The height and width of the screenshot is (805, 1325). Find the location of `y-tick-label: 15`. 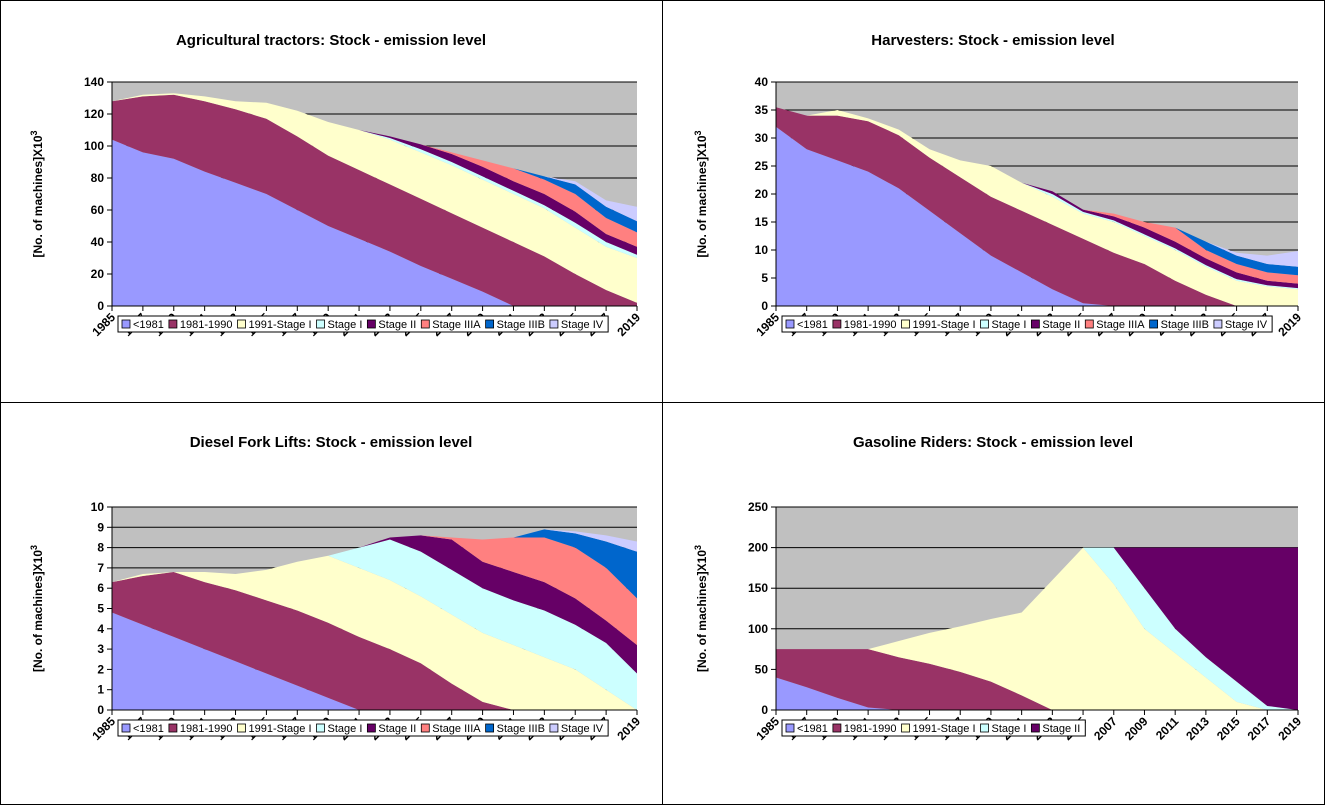

y-tick-label: 15 is located at coordinates (762, 222).